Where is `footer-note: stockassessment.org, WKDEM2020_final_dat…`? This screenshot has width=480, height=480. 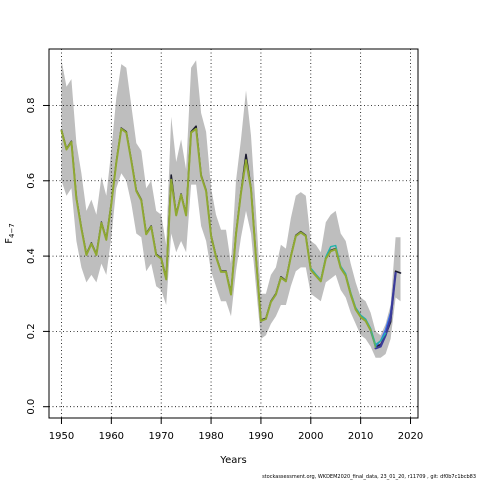
footer-note: stockassessment.org, WKDEM2020_final_dat… is located at coordinates (369, 477).